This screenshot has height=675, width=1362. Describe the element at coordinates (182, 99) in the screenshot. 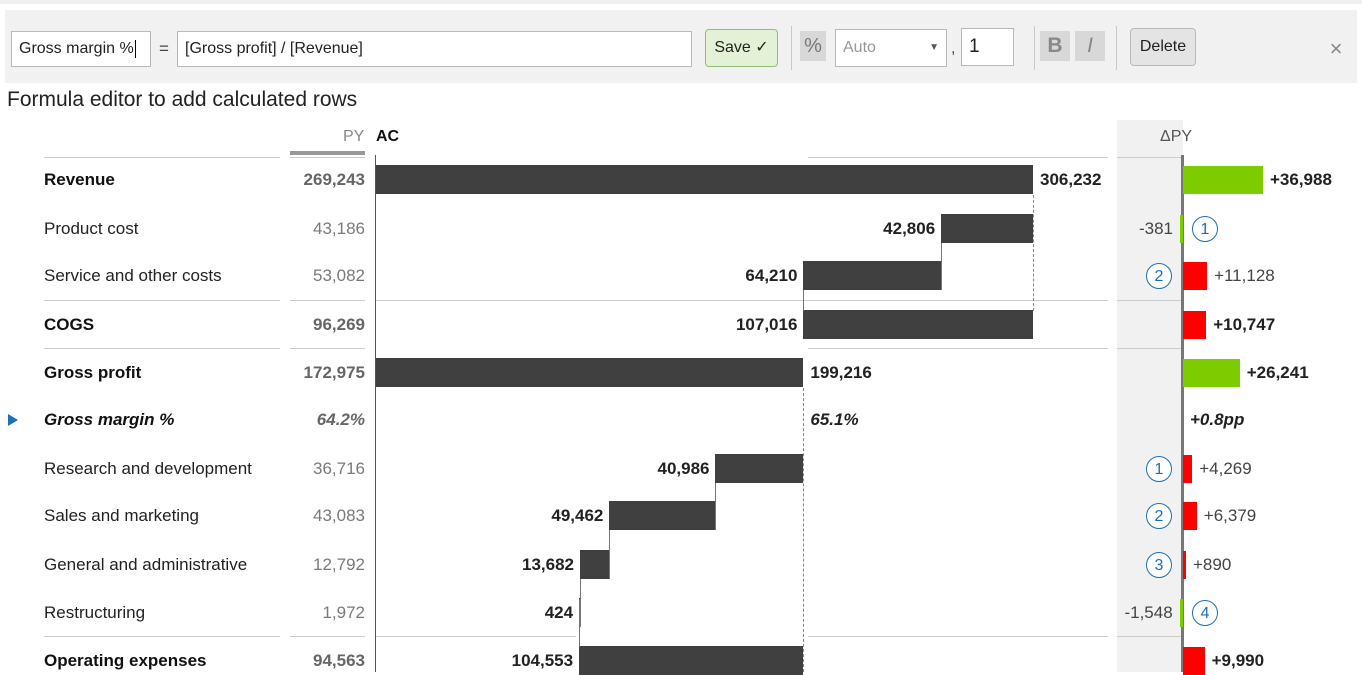

I see `page-title: Formula editor to add calculated rows` at that location.